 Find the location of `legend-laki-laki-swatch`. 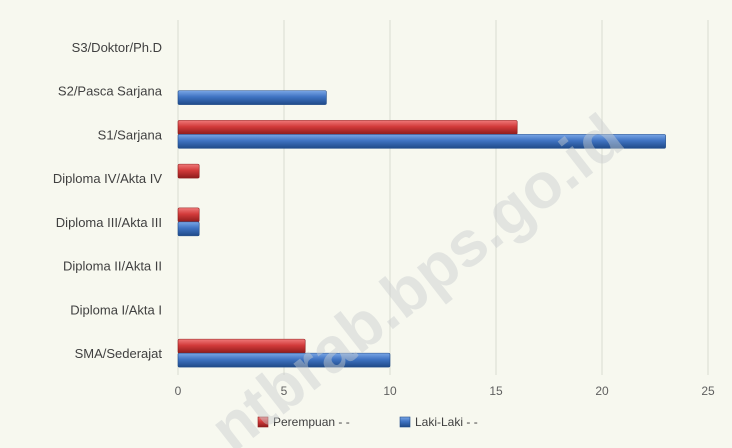

legend-laki-laki-swatch is located at coordinates (405, 422).